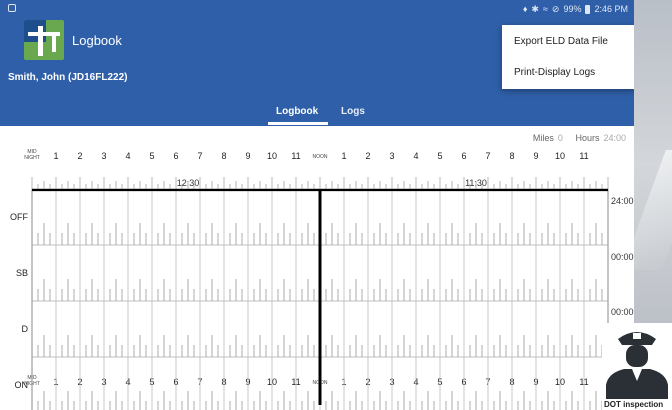  I want to click on top-midnight-label: NIGHT, so click(32, 158).